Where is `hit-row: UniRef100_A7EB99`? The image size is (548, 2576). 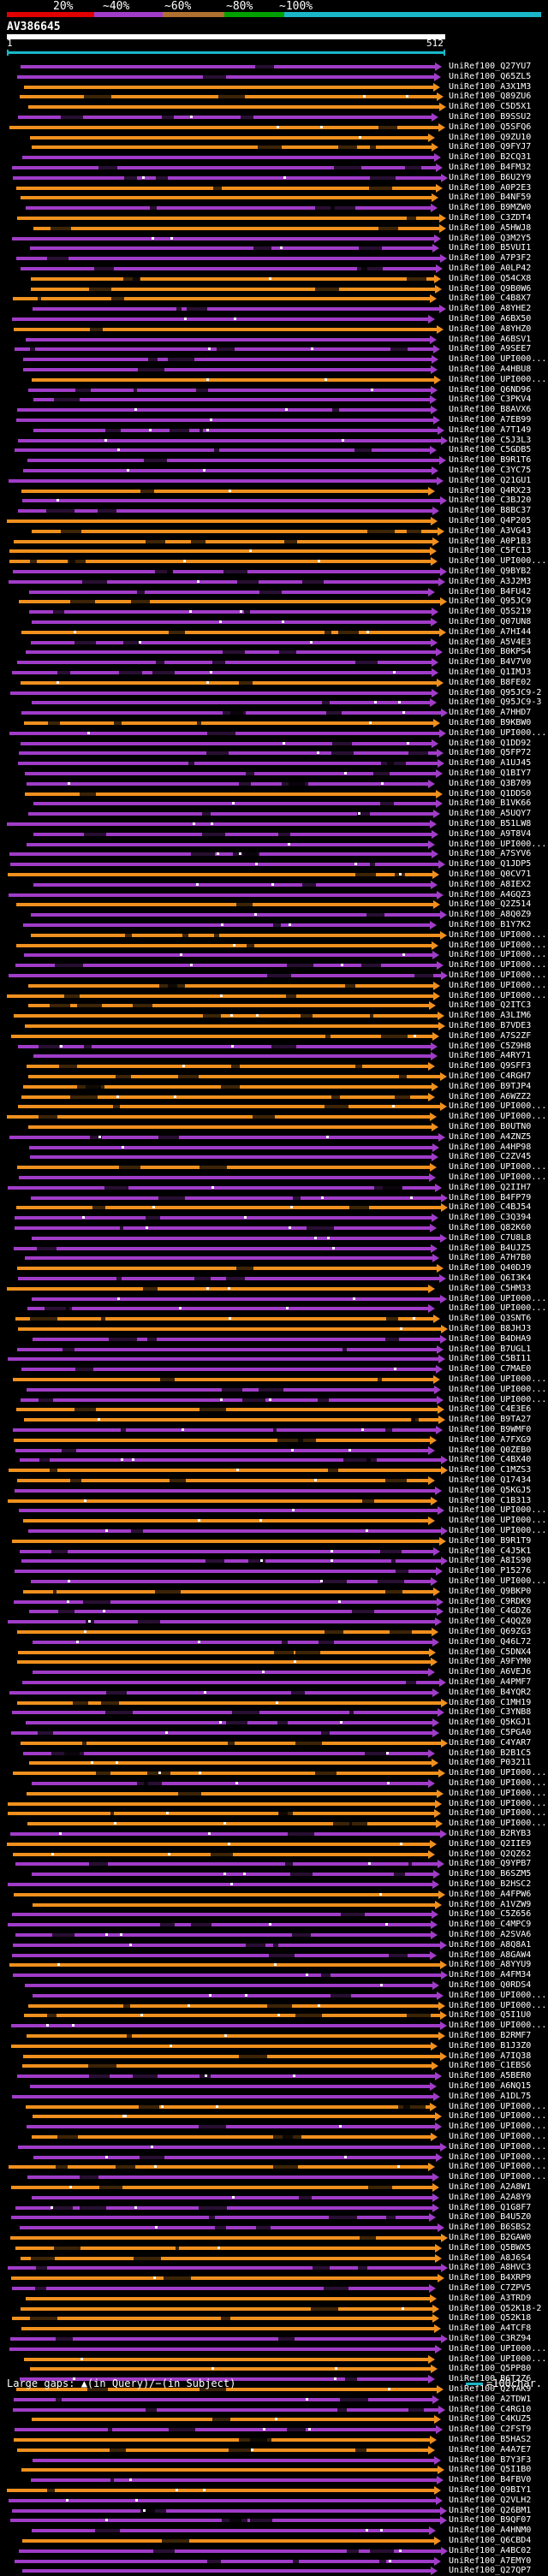 hit-row: UniRef100_A7EB99 is located at coordinates (274, 420).